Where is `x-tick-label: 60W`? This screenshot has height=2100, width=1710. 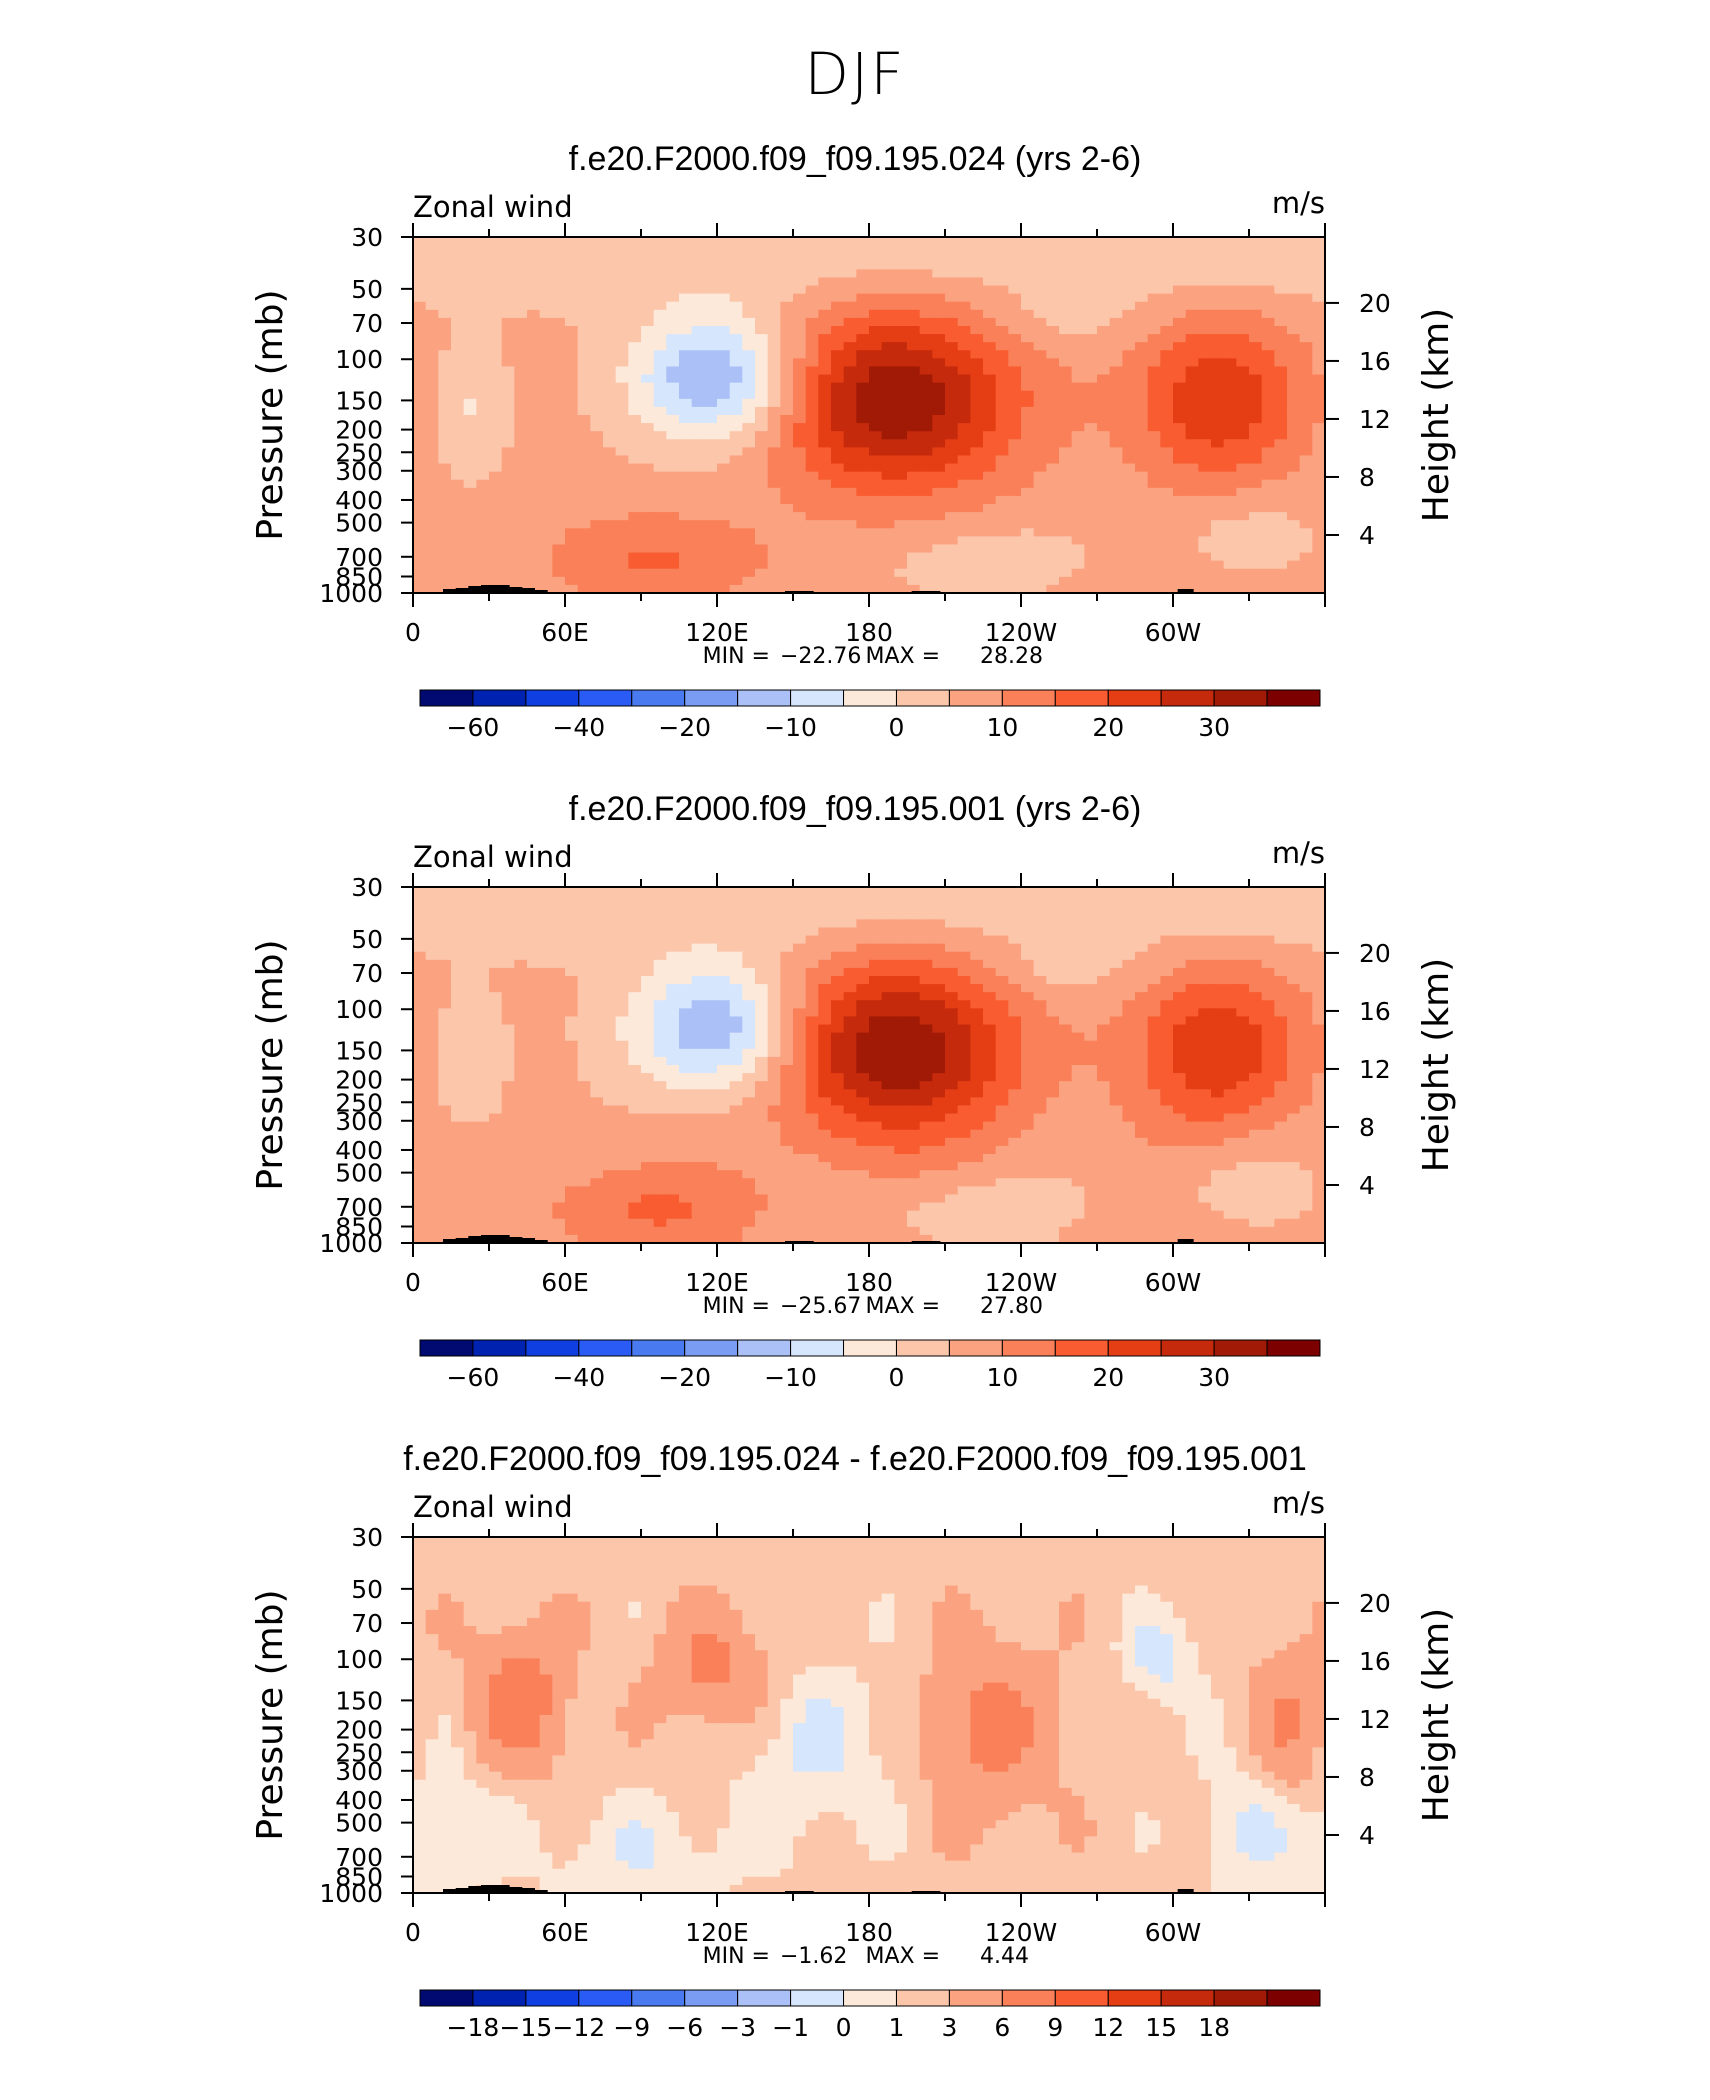 x-tick-label: 60W is located at coordinates (1173, 632).